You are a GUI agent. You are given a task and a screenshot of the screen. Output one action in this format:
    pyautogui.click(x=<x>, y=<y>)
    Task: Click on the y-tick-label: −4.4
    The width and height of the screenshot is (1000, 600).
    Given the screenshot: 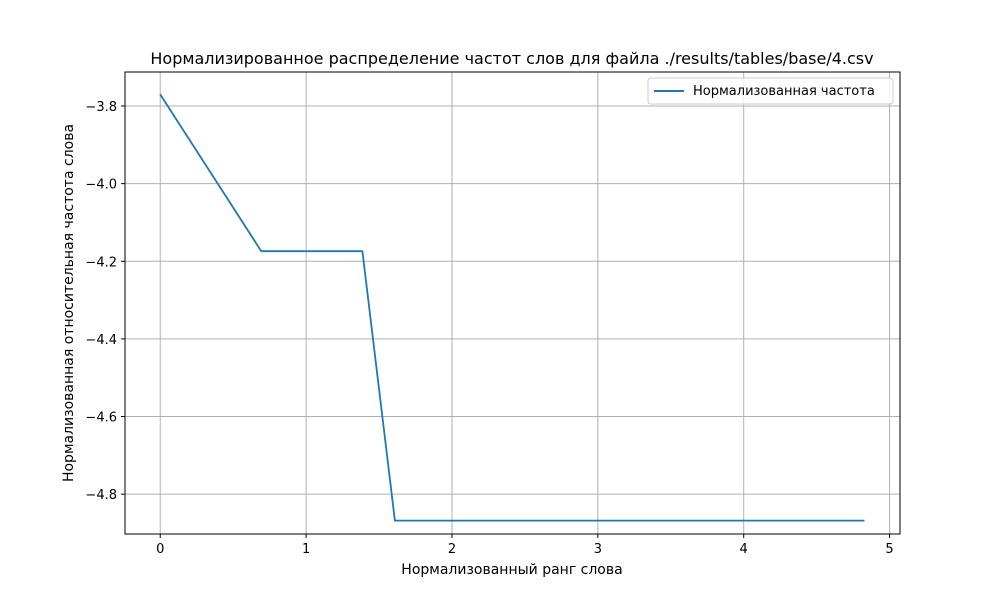 What is the action you would take?
    pyautogui.click(x=101, y=340)
    